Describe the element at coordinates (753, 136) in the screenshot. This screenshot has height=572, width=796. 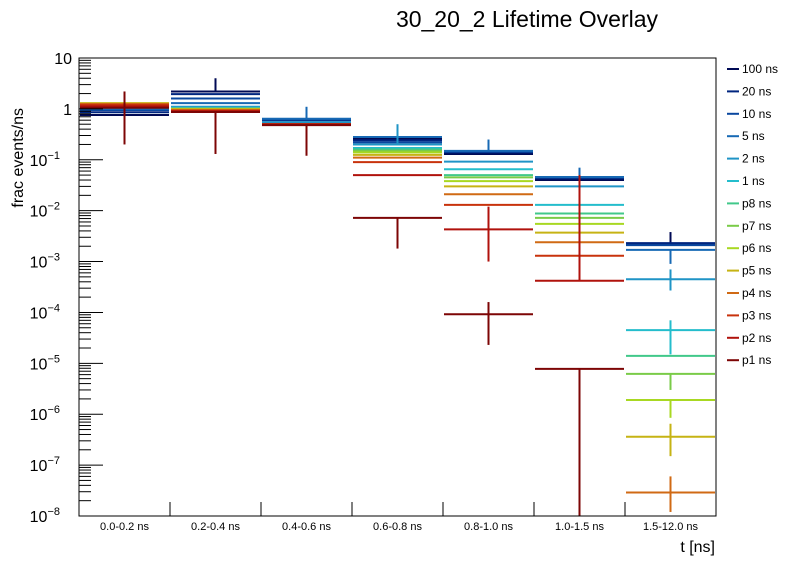
I see `legend-label: 5 ns` at that location.